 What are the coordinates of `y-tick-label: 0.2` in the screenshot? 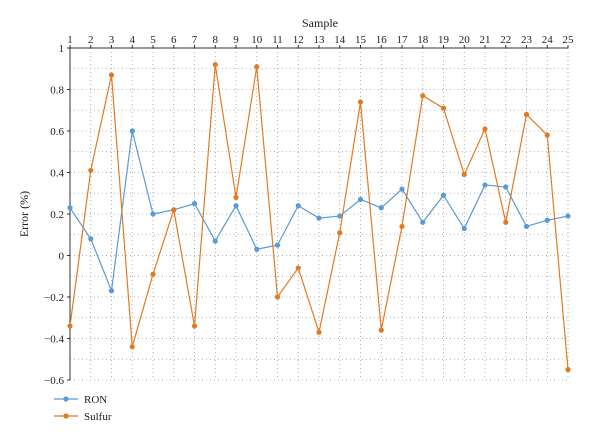 It's located at (57, 215).